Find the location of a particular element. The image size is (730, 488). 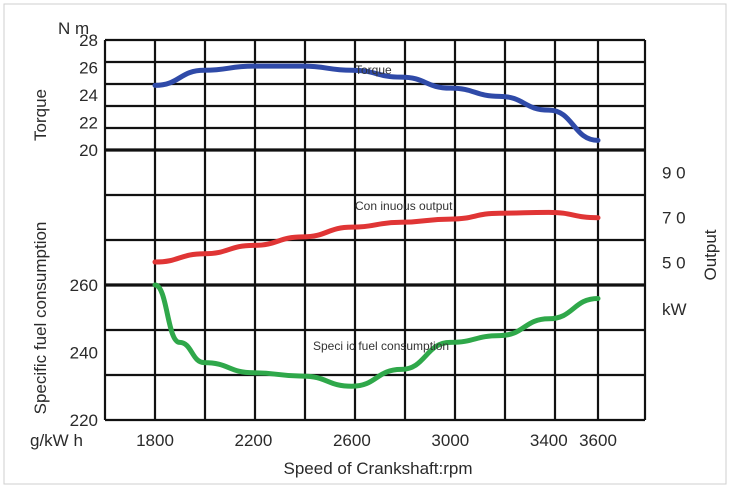

output-tick-label: 9 0 is located at coordinates (674, 173).